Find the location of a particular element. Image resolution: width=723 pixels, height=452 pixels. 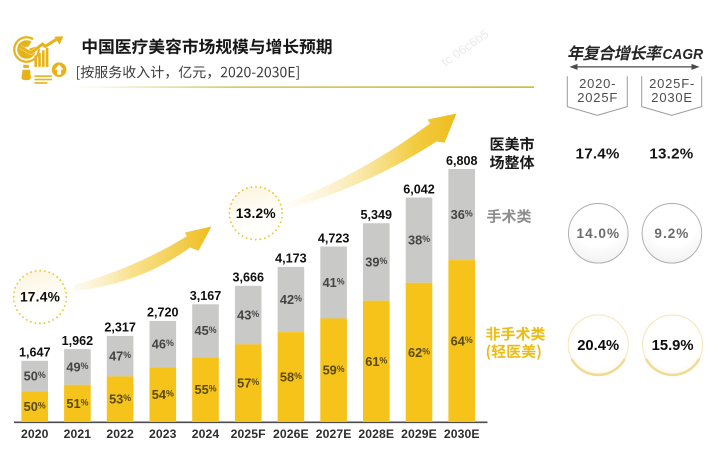

svg-text: 54% is located at coordinates (163, 394).